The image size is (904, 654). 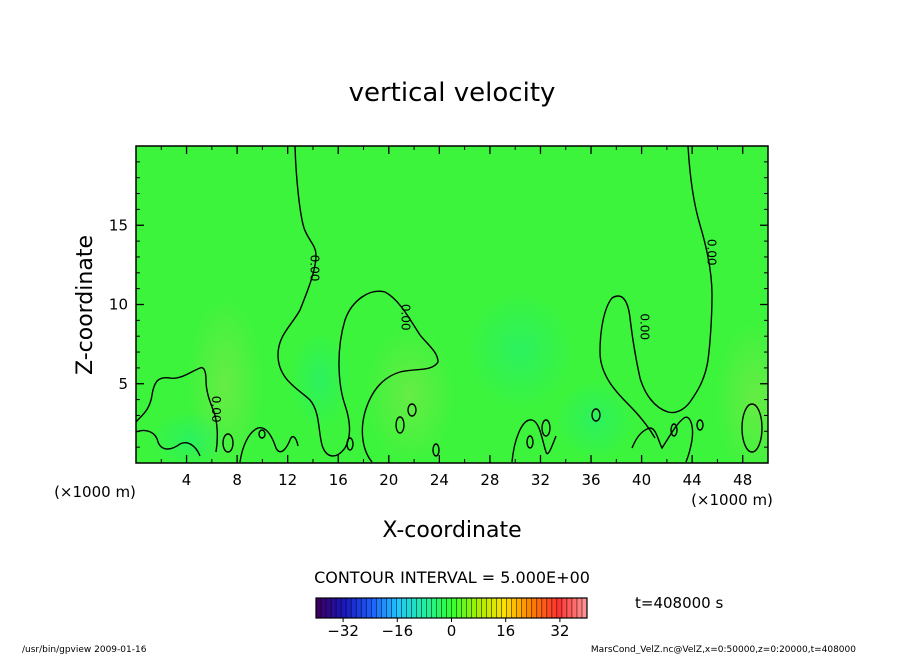 I want to click on y-axis-label: Z-coordinate, so click(x=85, y=305).